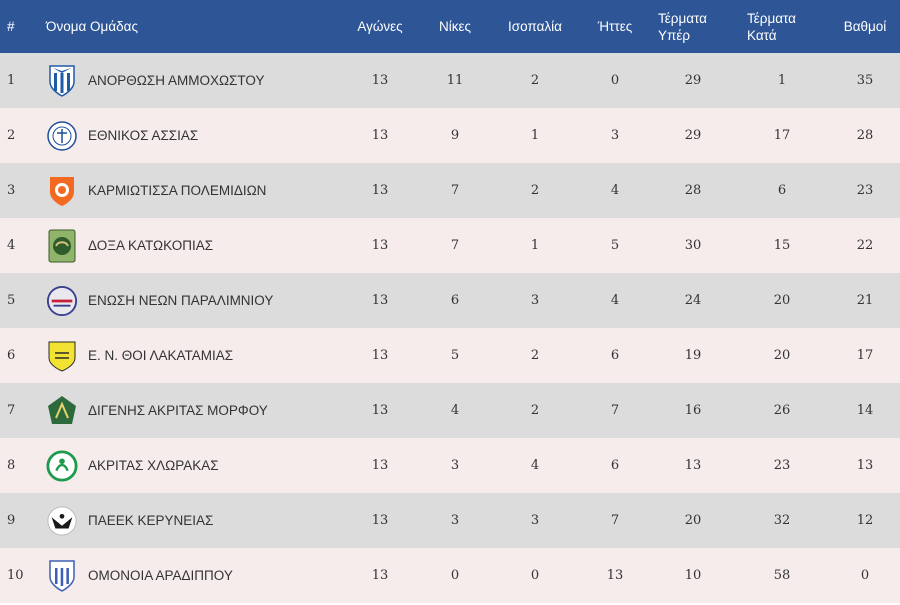  What do you see at coordinates (865, 575) in the screenshot?
I see `points-cell: 0` at bounding box center [865, 575].